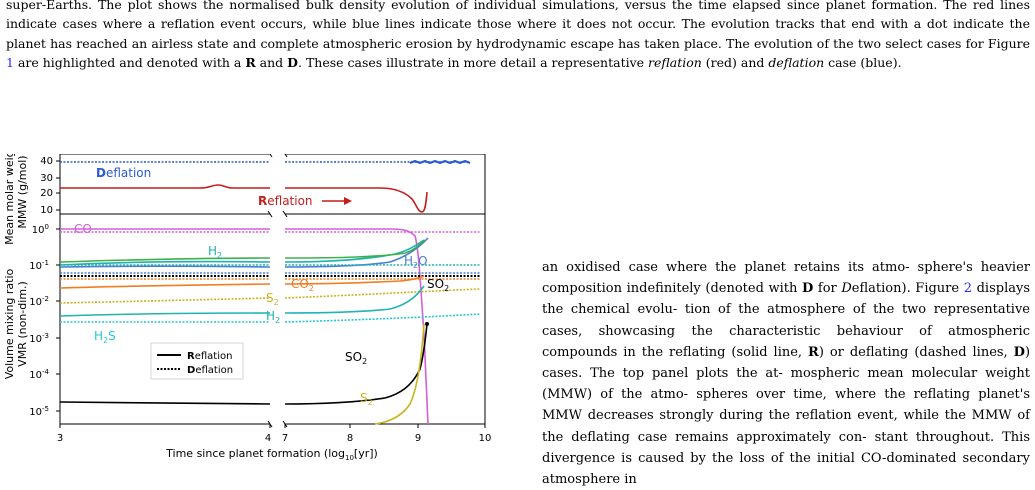 The image size is (1035, 490). I want to click on axis-break-marks, so click(277, 289).